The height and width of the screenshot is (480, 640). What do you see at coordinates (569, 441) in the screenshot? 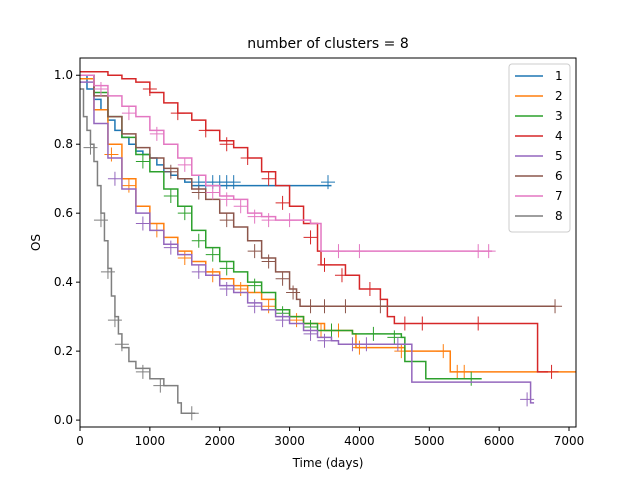
I see `x-tick-label-7000: 7000` at bounding box center [569, 441].